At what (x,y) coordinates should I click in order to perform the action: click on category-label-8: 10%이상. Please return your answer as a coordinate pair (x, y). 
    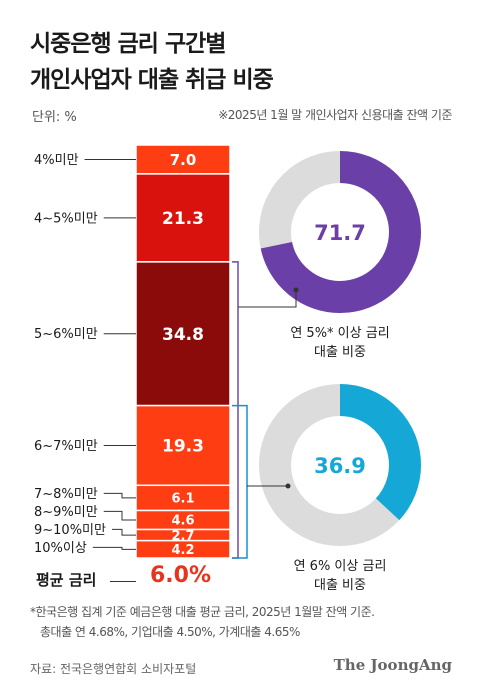
    Looking at the image, I should click on (60, 548).